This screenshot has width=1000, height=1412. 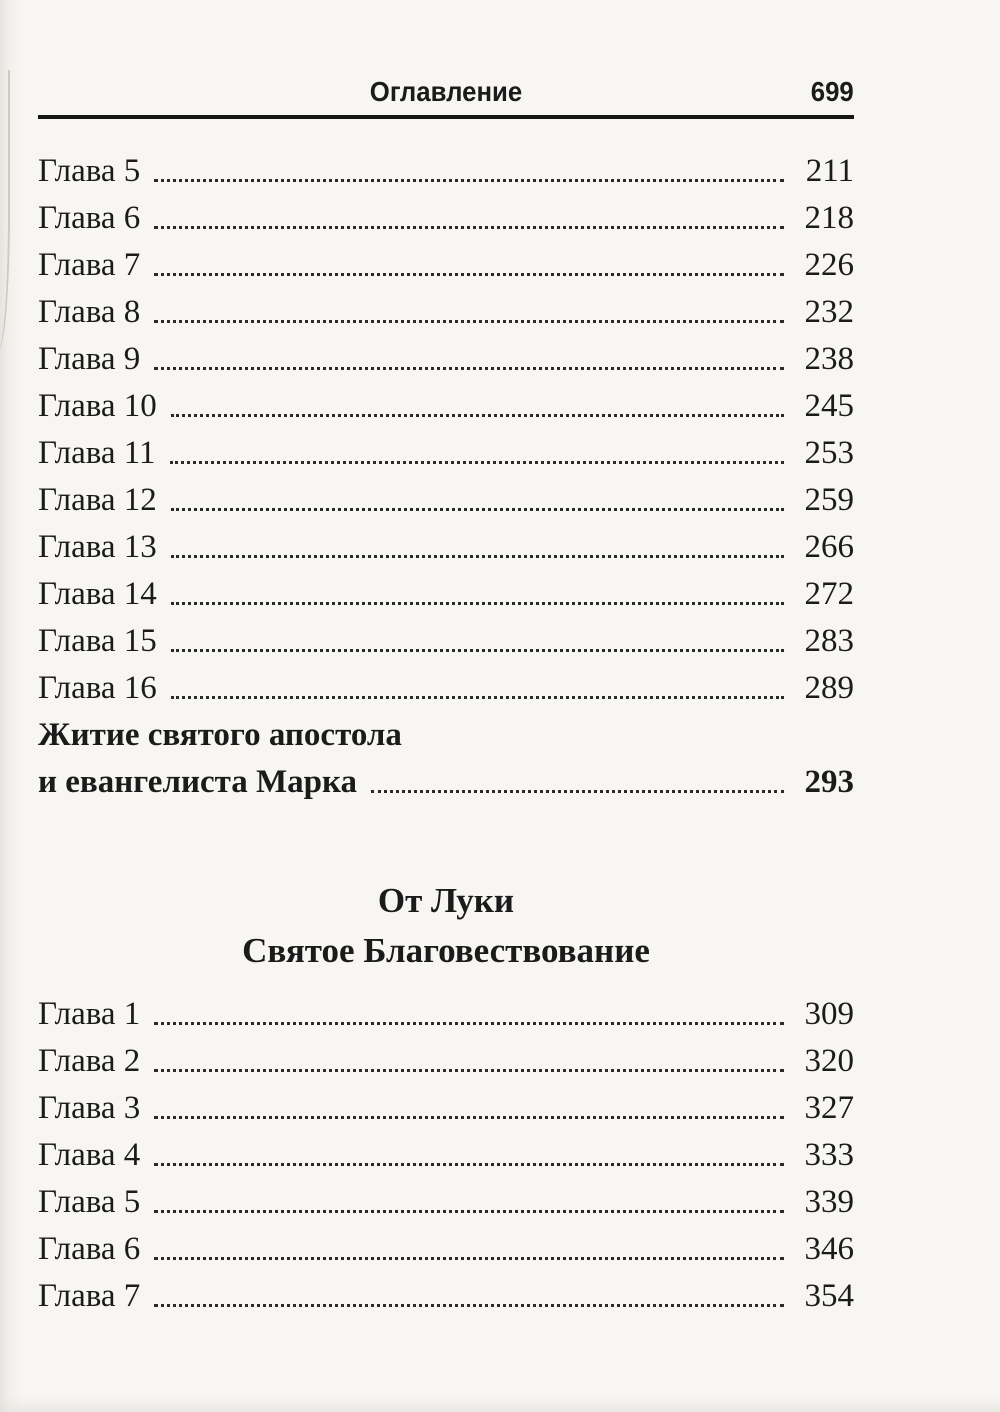 I want to click on toc-entry-label: Глава 15, so click(x=97, y=641).